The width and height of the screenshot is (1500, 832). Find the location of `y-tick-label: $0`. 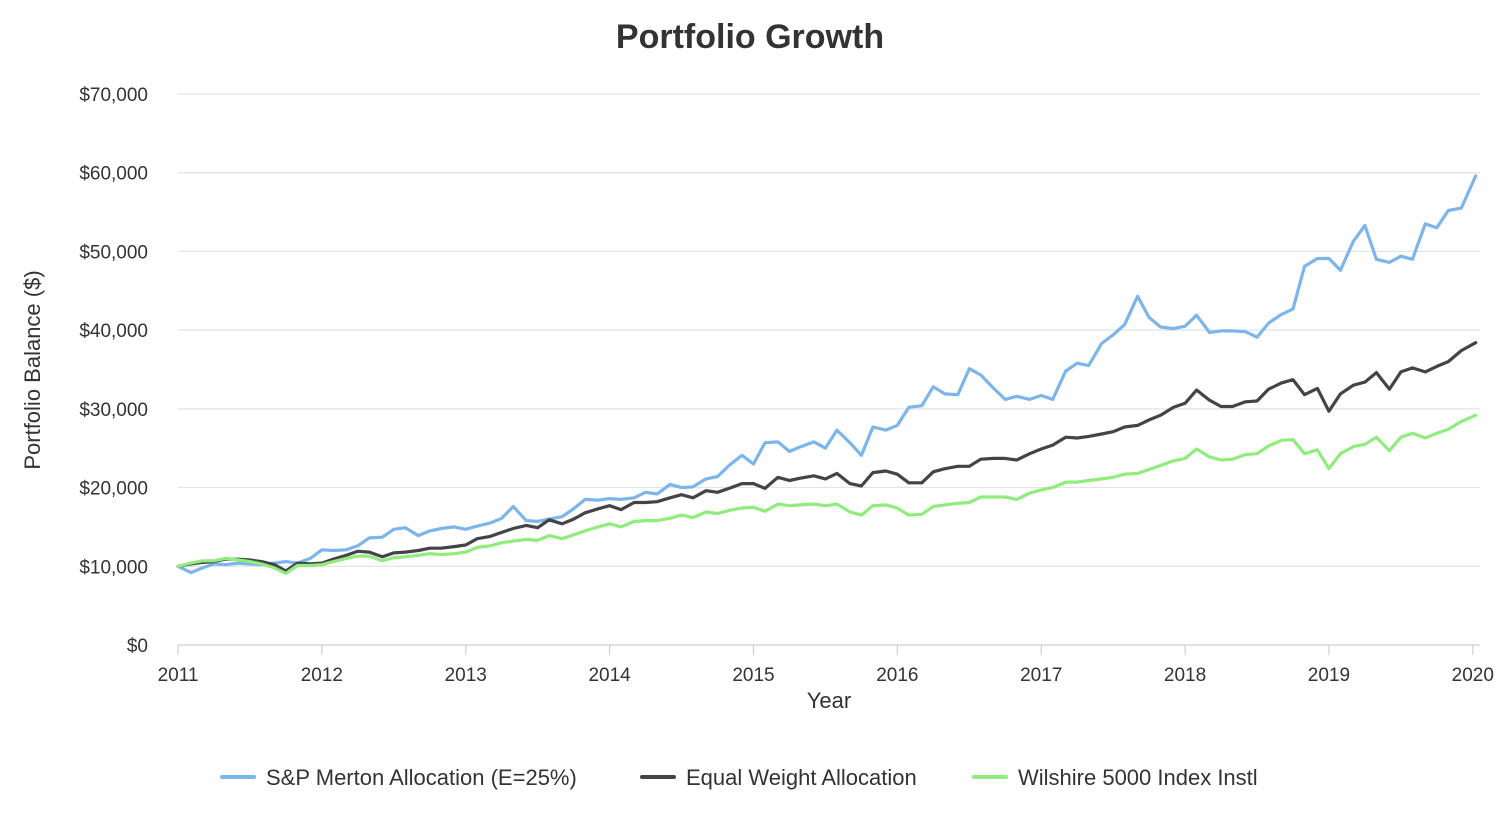

y-tick-label: $0 is located at coordinates (137, 646).